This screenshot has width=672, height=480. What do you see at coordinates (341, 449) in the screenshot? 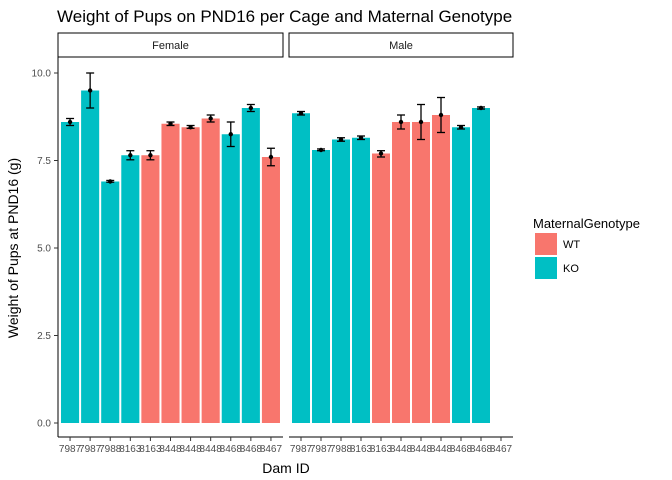
I see `x-tick-label: 7988` at bounding box center [341, 449].